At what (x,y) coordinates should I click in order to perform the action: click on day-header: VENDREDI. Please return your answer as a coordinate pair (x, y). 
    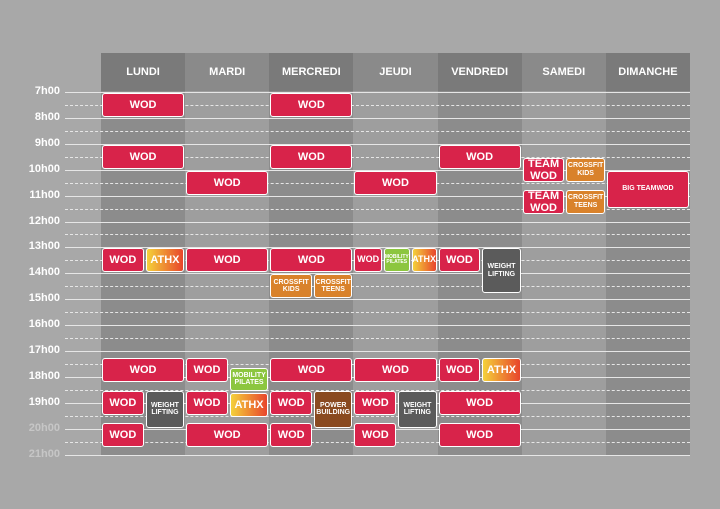
    Looking at the image, I should click on (479, 72).